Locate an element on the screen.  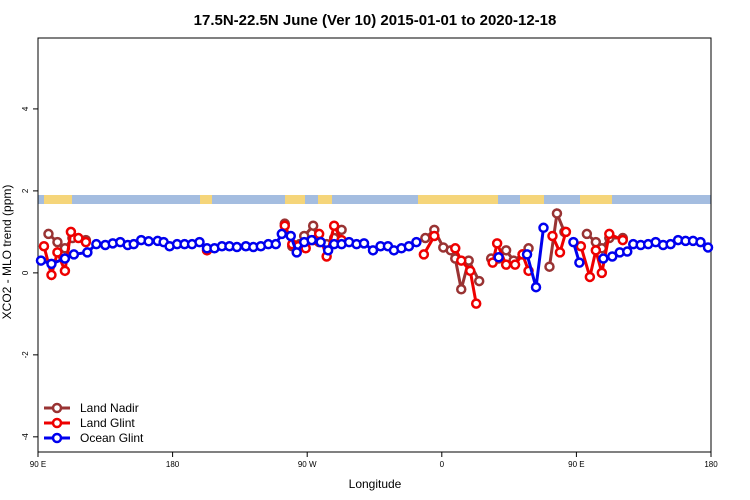
y-tick-label: 4 is located at coordinates (25, 108).